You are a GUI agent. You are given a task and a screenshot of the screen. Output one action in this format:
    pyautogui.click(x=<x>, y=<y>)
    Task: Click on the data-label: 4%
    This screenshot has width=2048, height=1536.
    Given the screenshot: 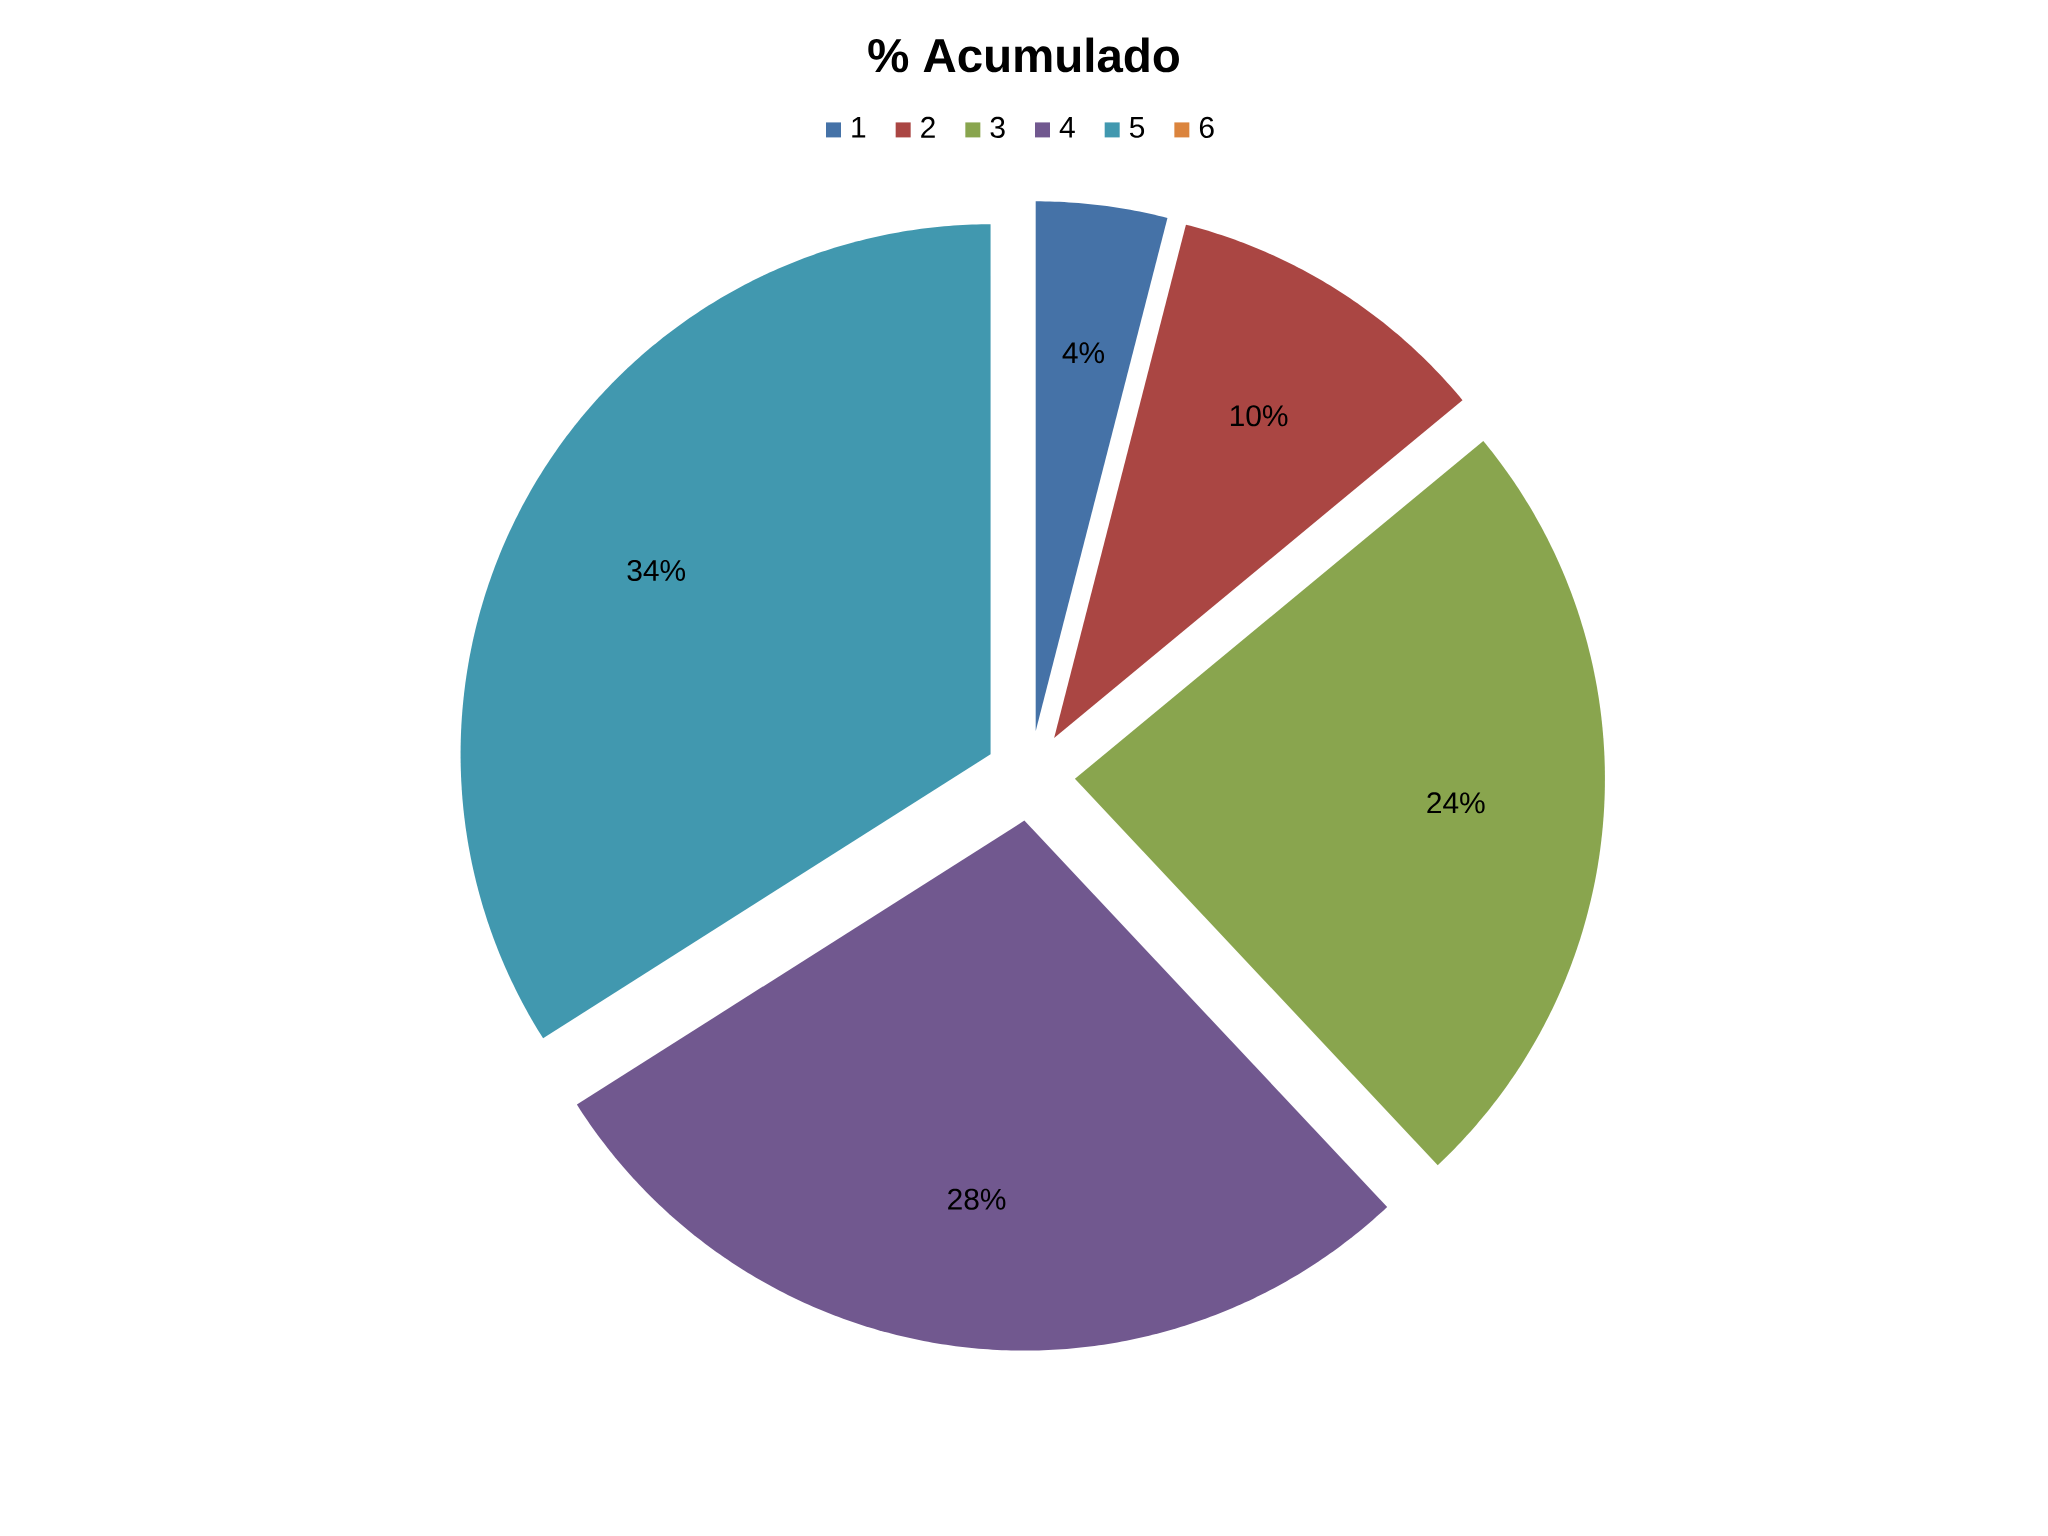 What is the action you would take?
    pyautogui.click(x=1083, y=353)
    